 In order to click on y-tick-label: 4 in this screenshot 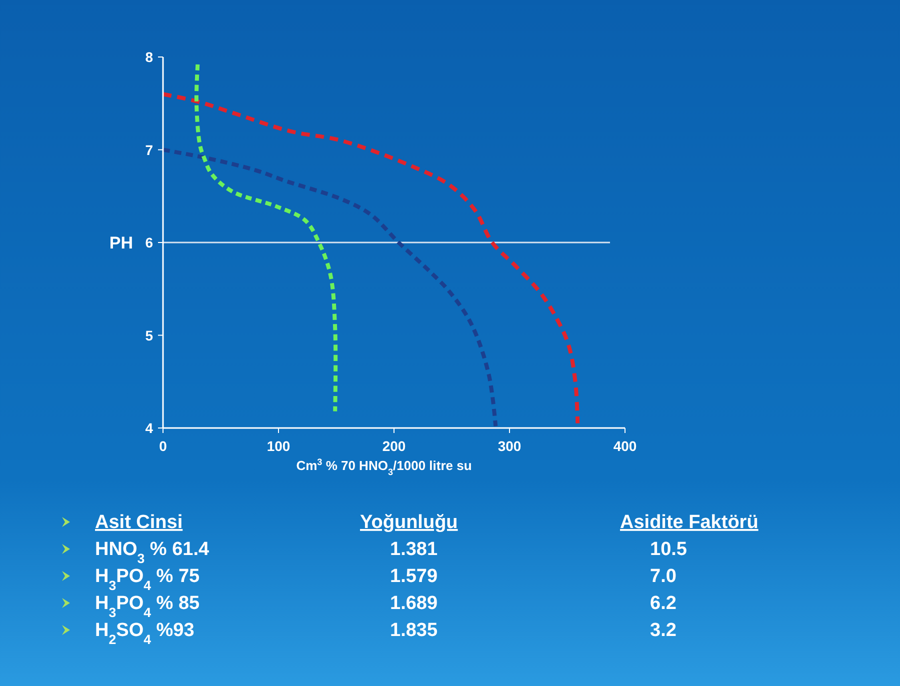, I will do `click(149, 428)`.